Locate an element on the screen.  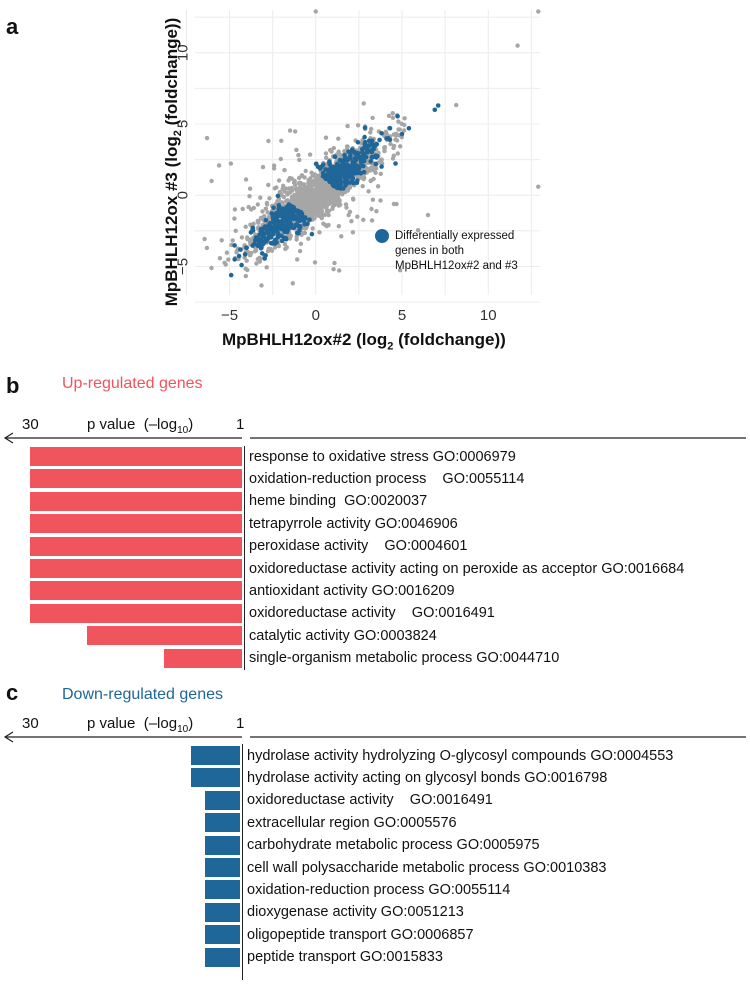
x-axis-title-part2: (foldchange)) is located at coordinates (449, 339).